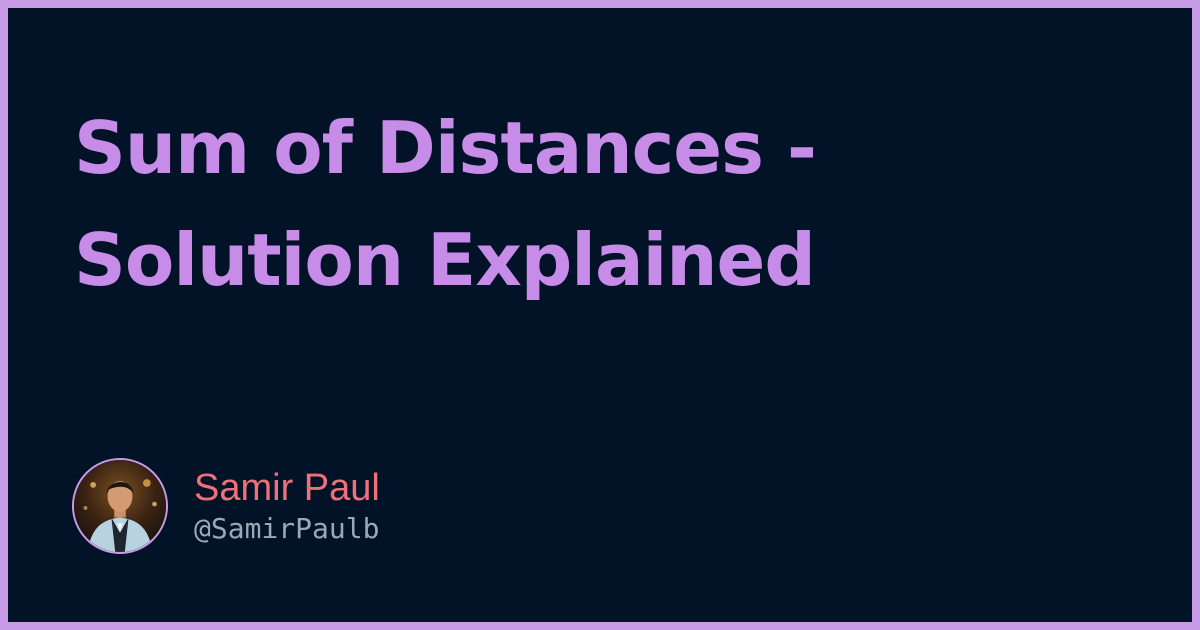 Image resolution: width=1200 pixels, height=630 pixels. Describe the element at coordinates (287, 528) in the screenshot. I see `author-handle: @SamirPaulb` at that location.